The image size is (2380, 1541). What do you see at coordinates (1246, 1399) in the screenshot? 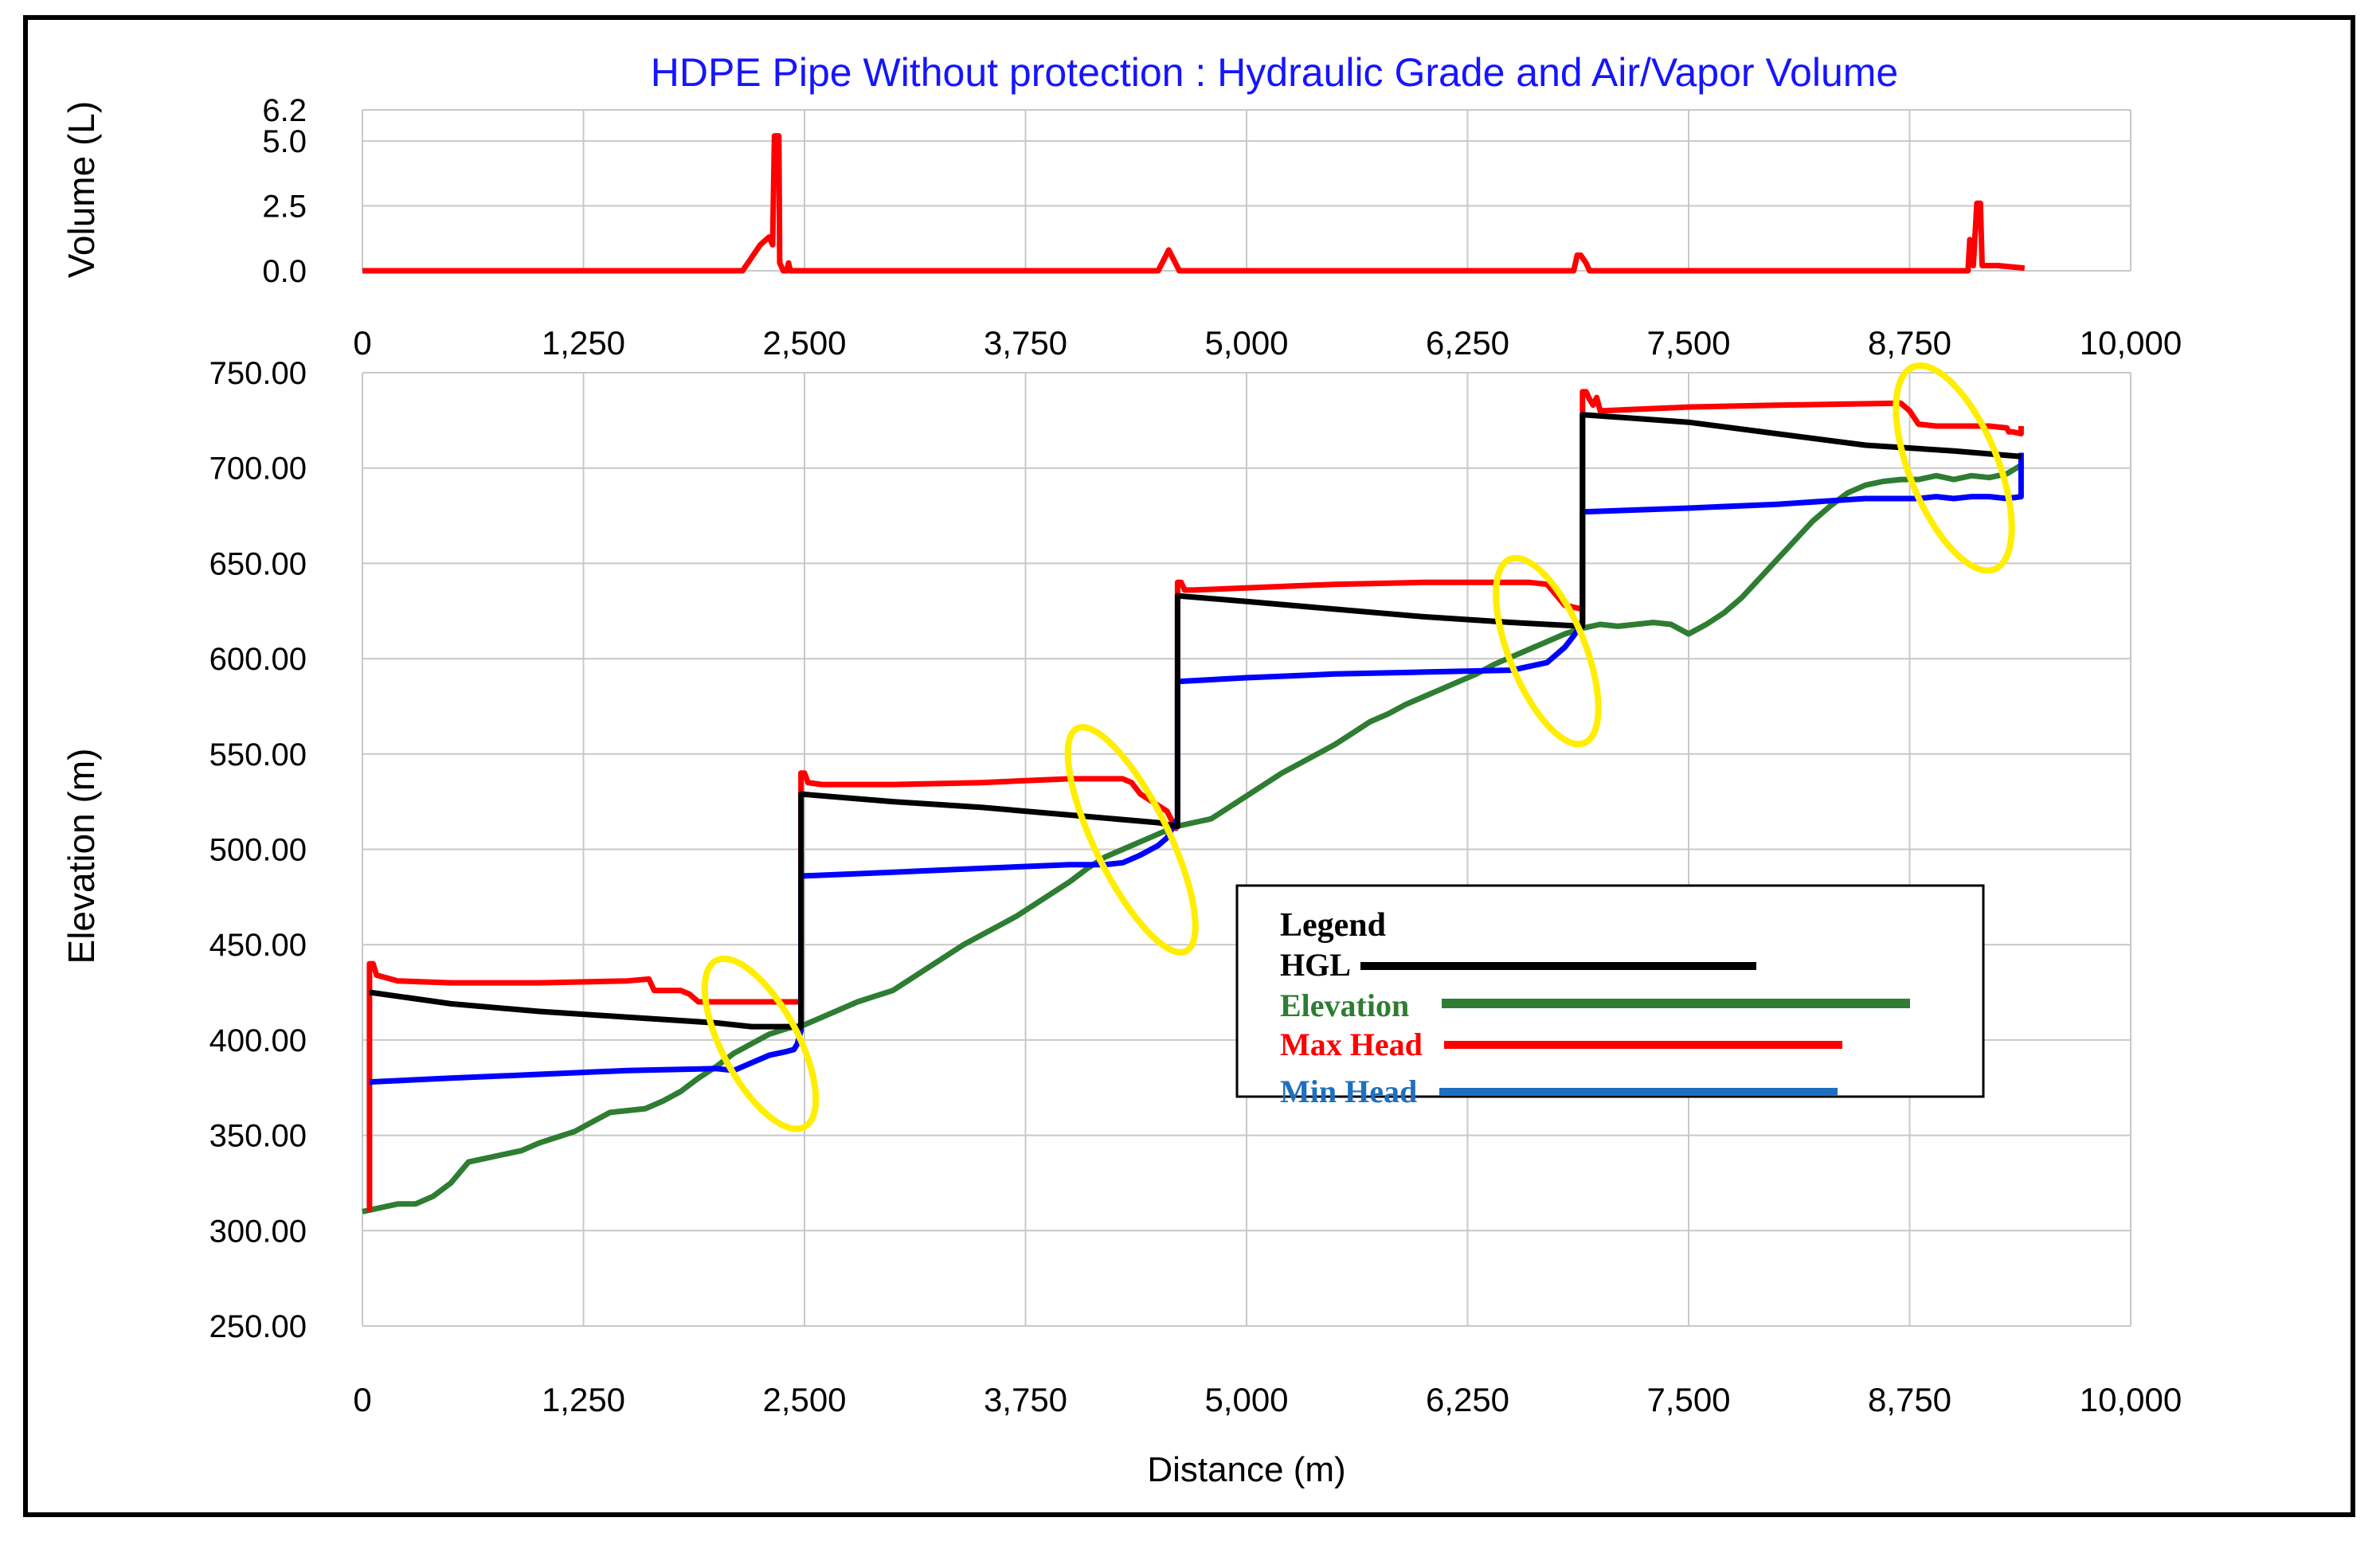
I see `elevation-x-tick-label: 5,000` at bounding box center [1246, 1399].